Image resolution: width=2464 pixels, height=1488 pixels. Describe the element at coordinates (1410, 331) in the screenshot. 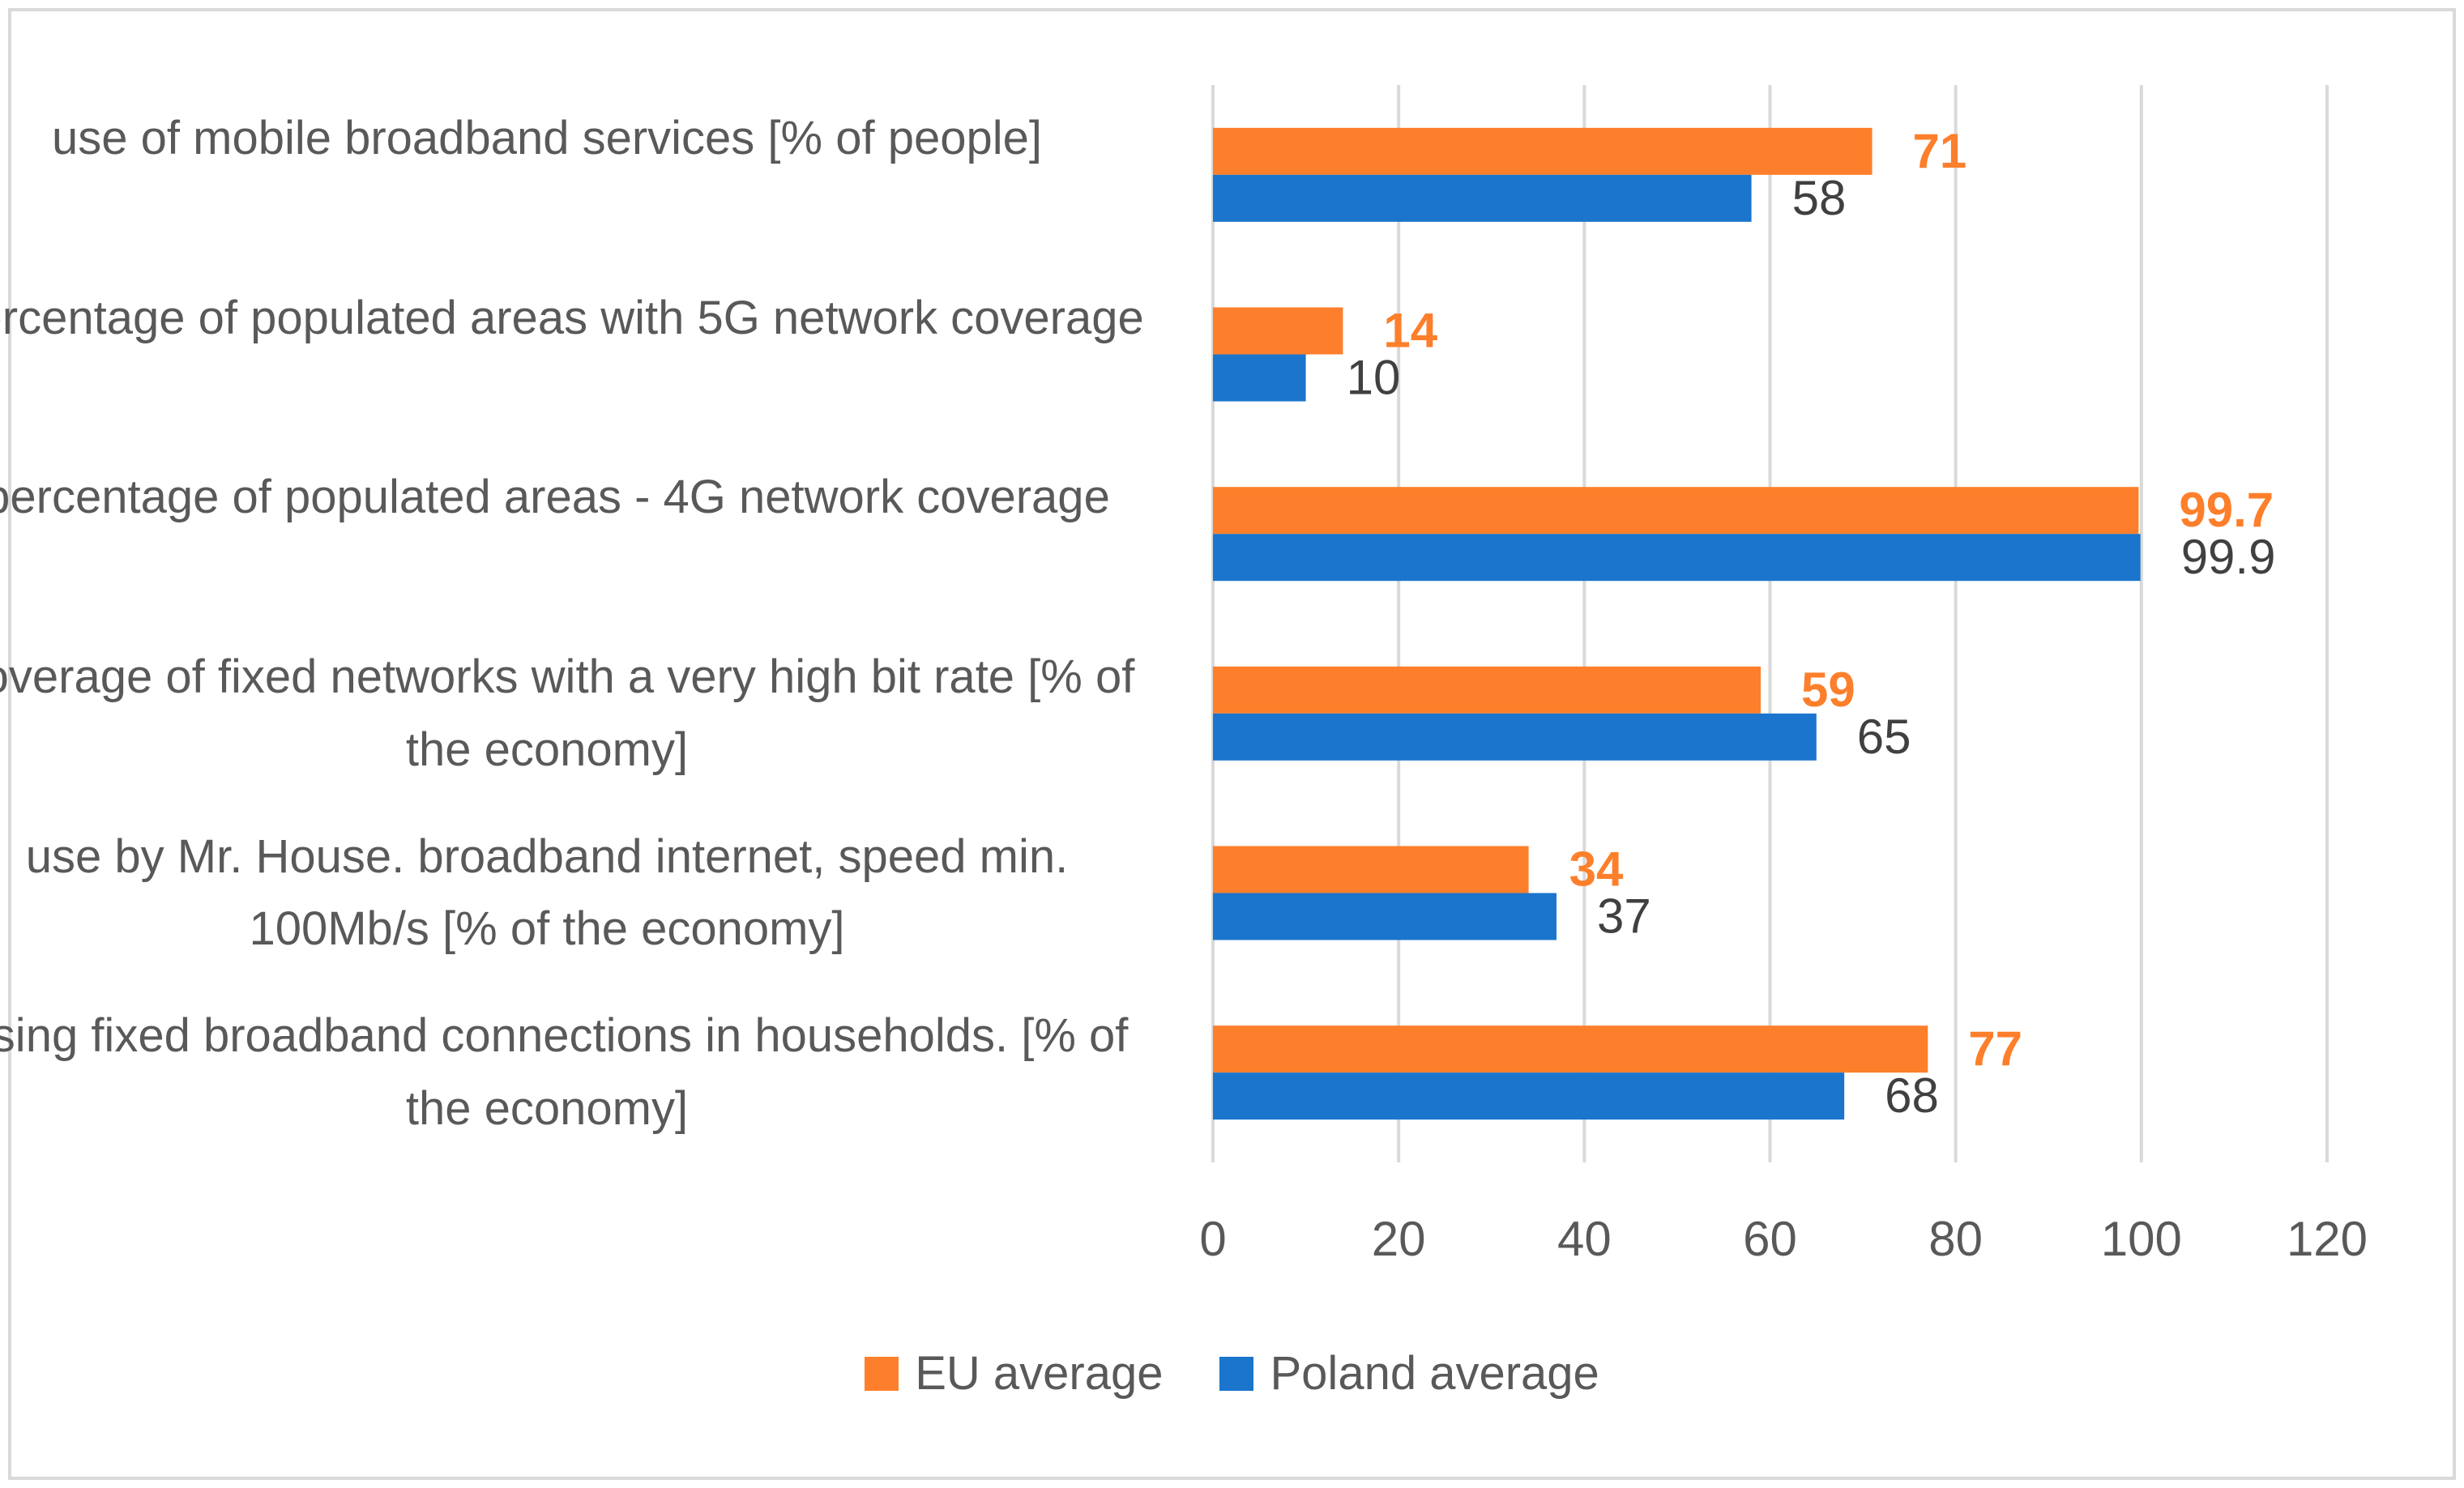

I see `data-label-eu-1: 14` at that location.